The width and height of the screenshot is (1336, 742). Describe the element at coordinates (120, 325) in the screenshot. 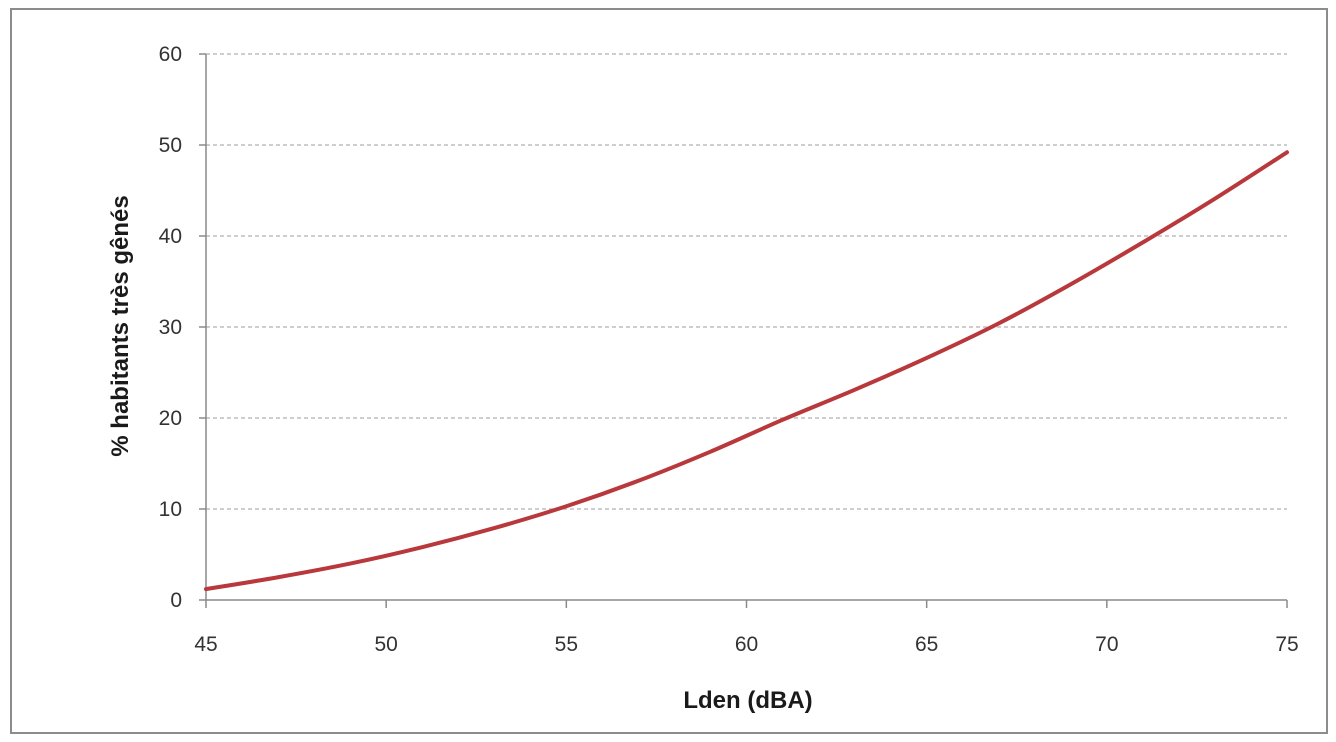

I see `y-axis-title: % habitants très gênés` at that location.